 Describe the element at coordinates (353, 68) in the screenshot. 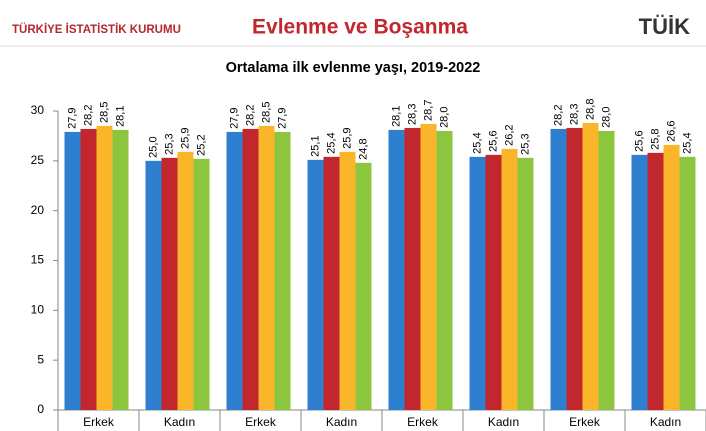

I see `chart-title: Ortalama ilk evlenme yaşı, 2019-2022` at that location.